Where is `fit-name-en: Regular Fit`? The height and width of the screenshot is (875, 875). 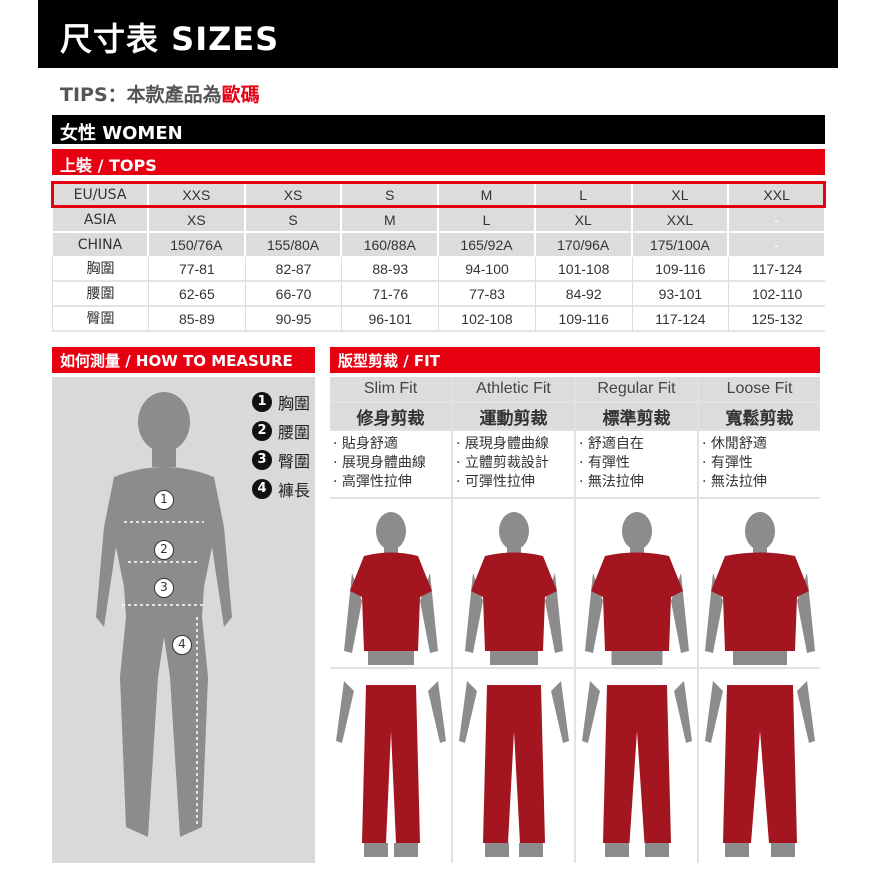
fit-name-en: Regular Fit is located at coordinates (636, 389).